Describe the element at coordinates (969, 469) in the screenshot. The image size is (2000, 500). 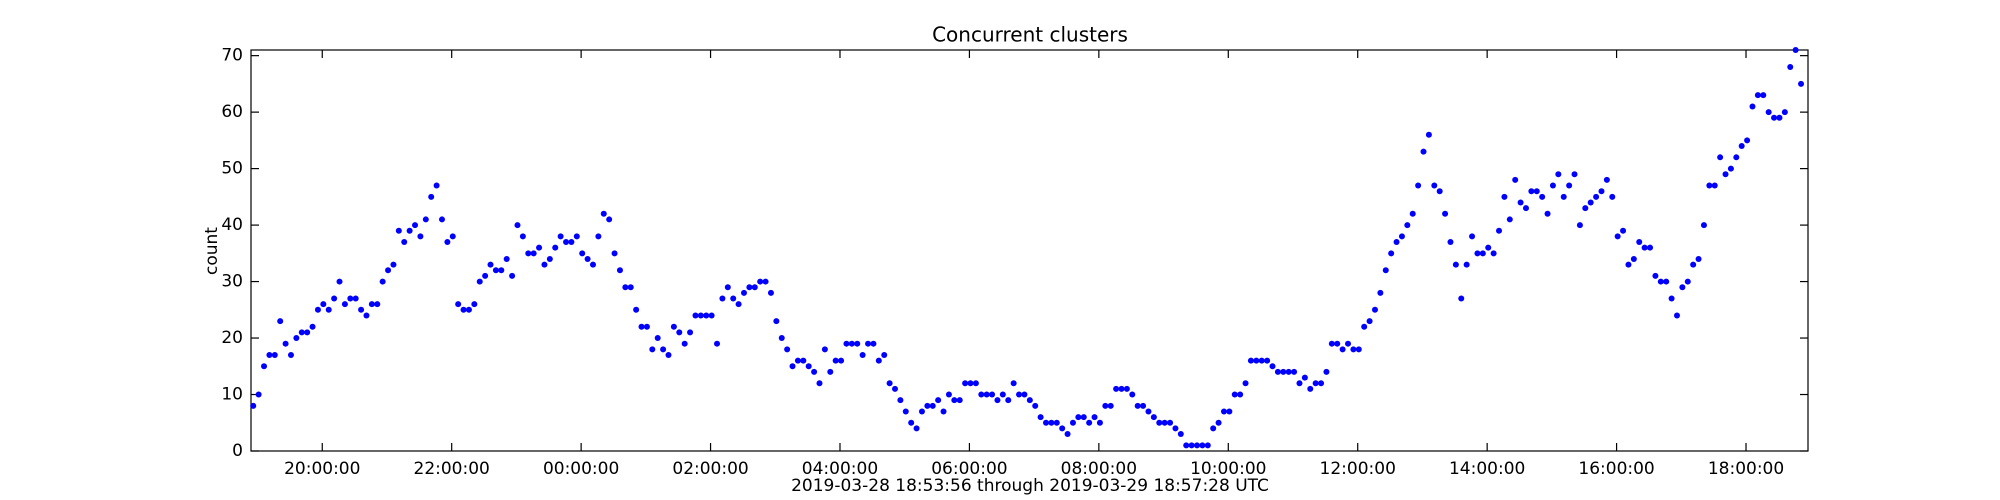
I see `x-tick-label: 06:00:00` at that location.